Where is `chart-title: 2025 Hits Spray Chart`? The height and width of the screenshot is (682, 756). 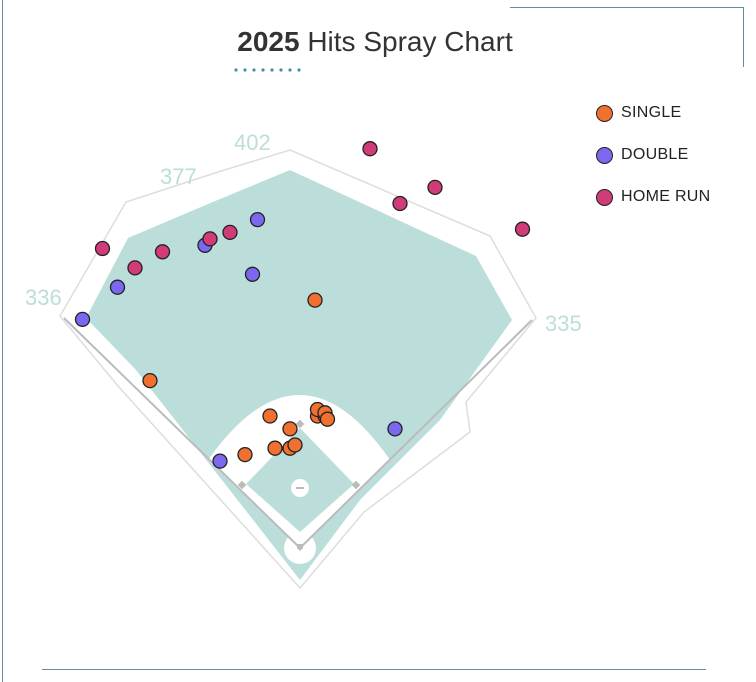
chart-title: 2025 Hits Spray Chart is located at coordinates (375, 42).